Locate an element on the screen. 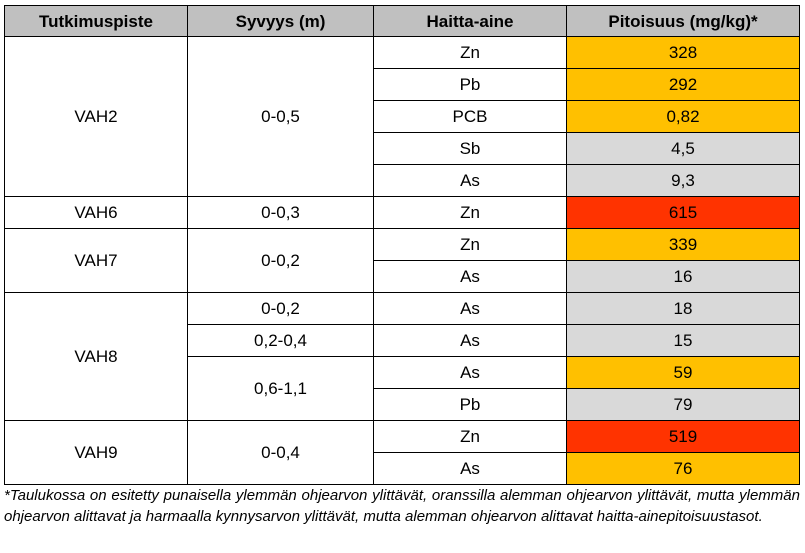 This screenshot has width=805, height=553. header-depth: Syvyys (m) is located at coordinates (280, 21).